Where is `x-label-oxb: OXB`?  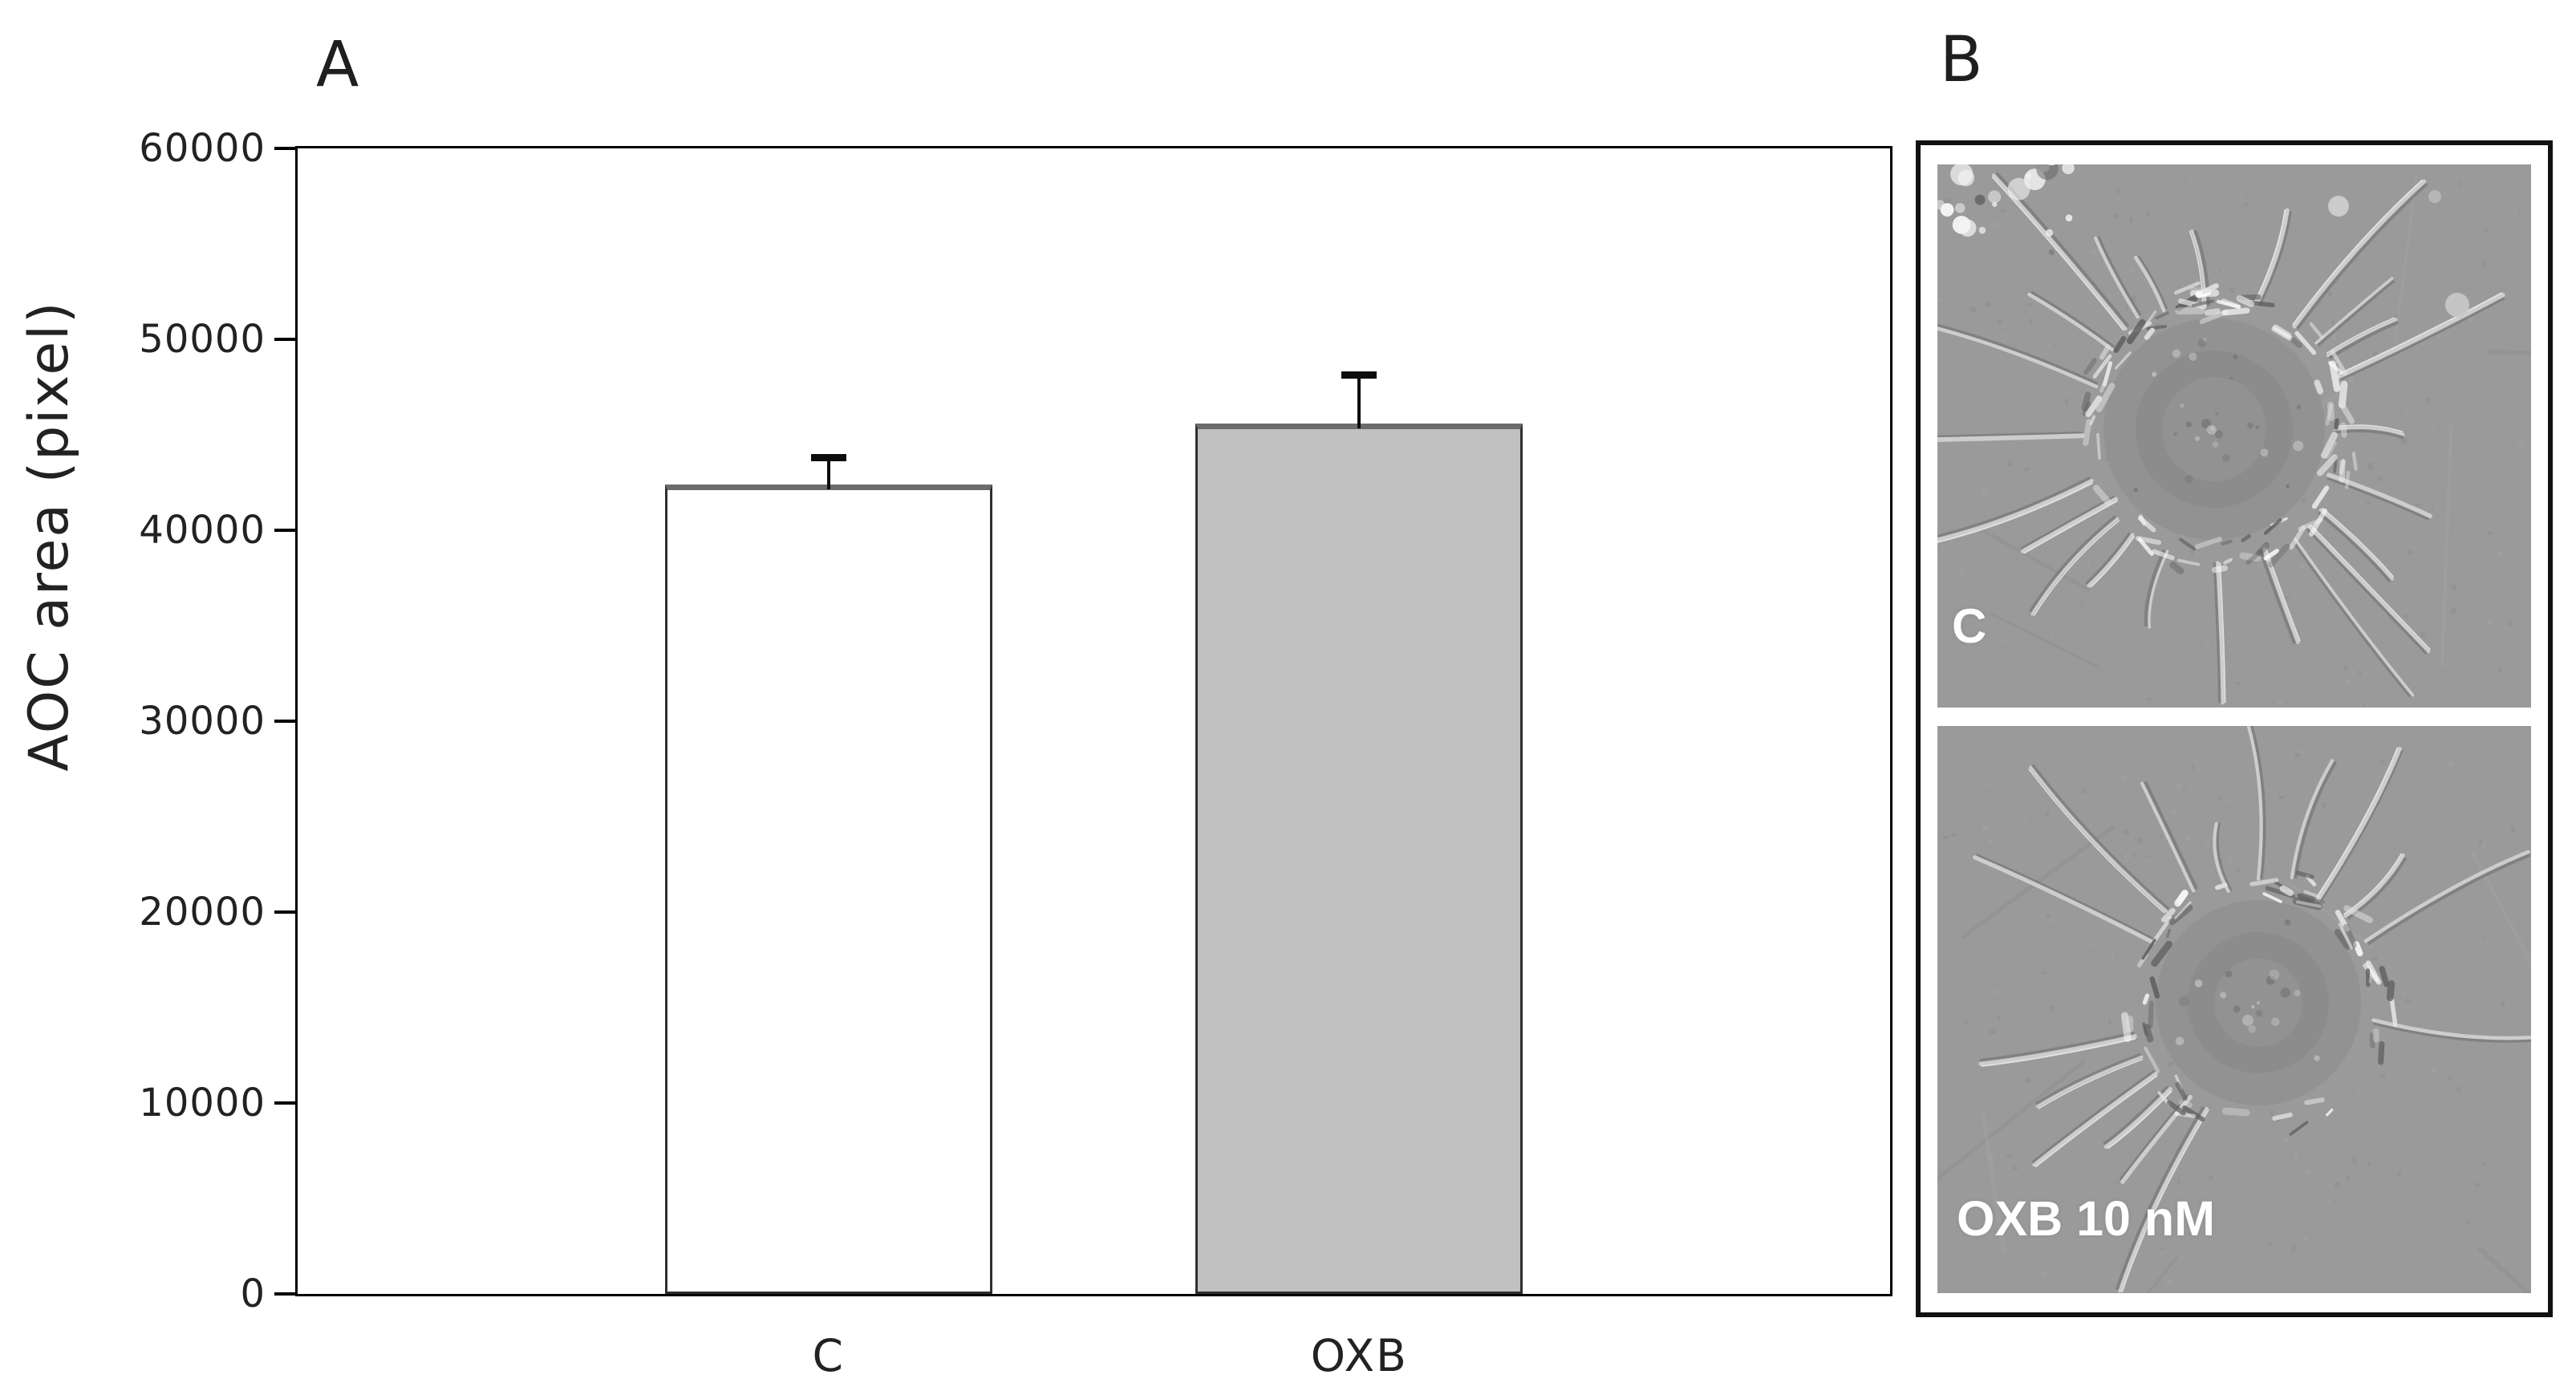
x-label-oxb: OXB is located at coordinates (1359, 1355).